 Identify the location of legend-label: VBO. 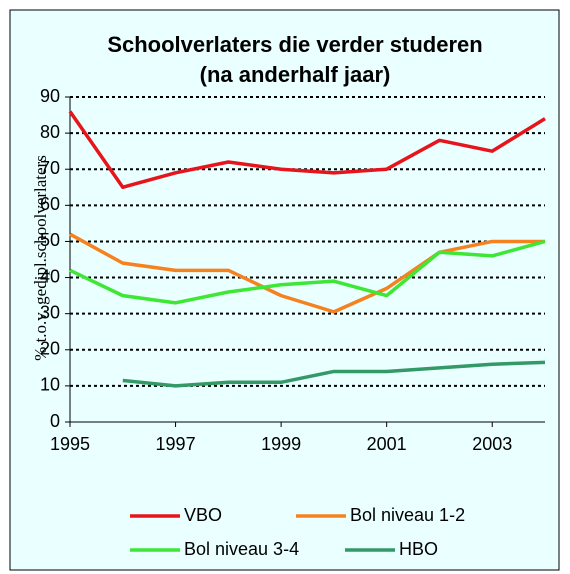
(203, 515).